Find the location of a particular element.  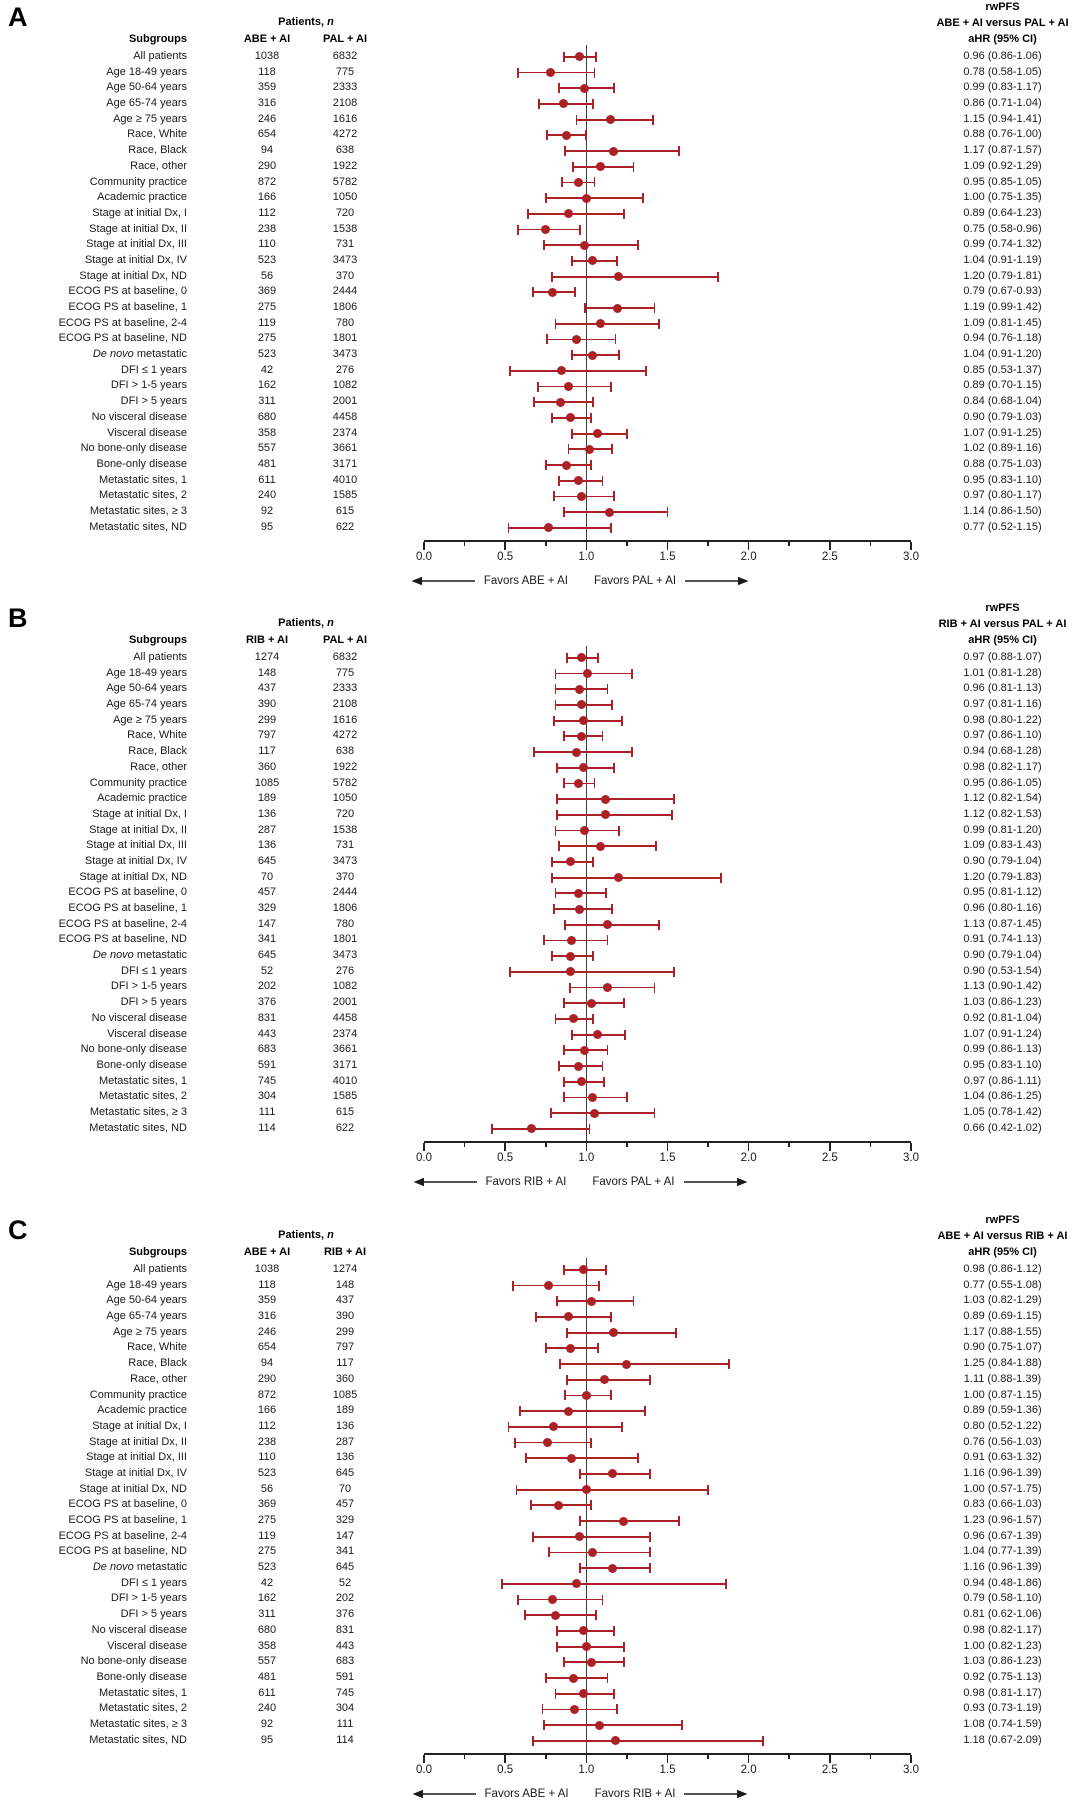

table-row: DFI > 5 years 311 2001 0.84 (0.68-1.04) is located at coordinates (540, 402).